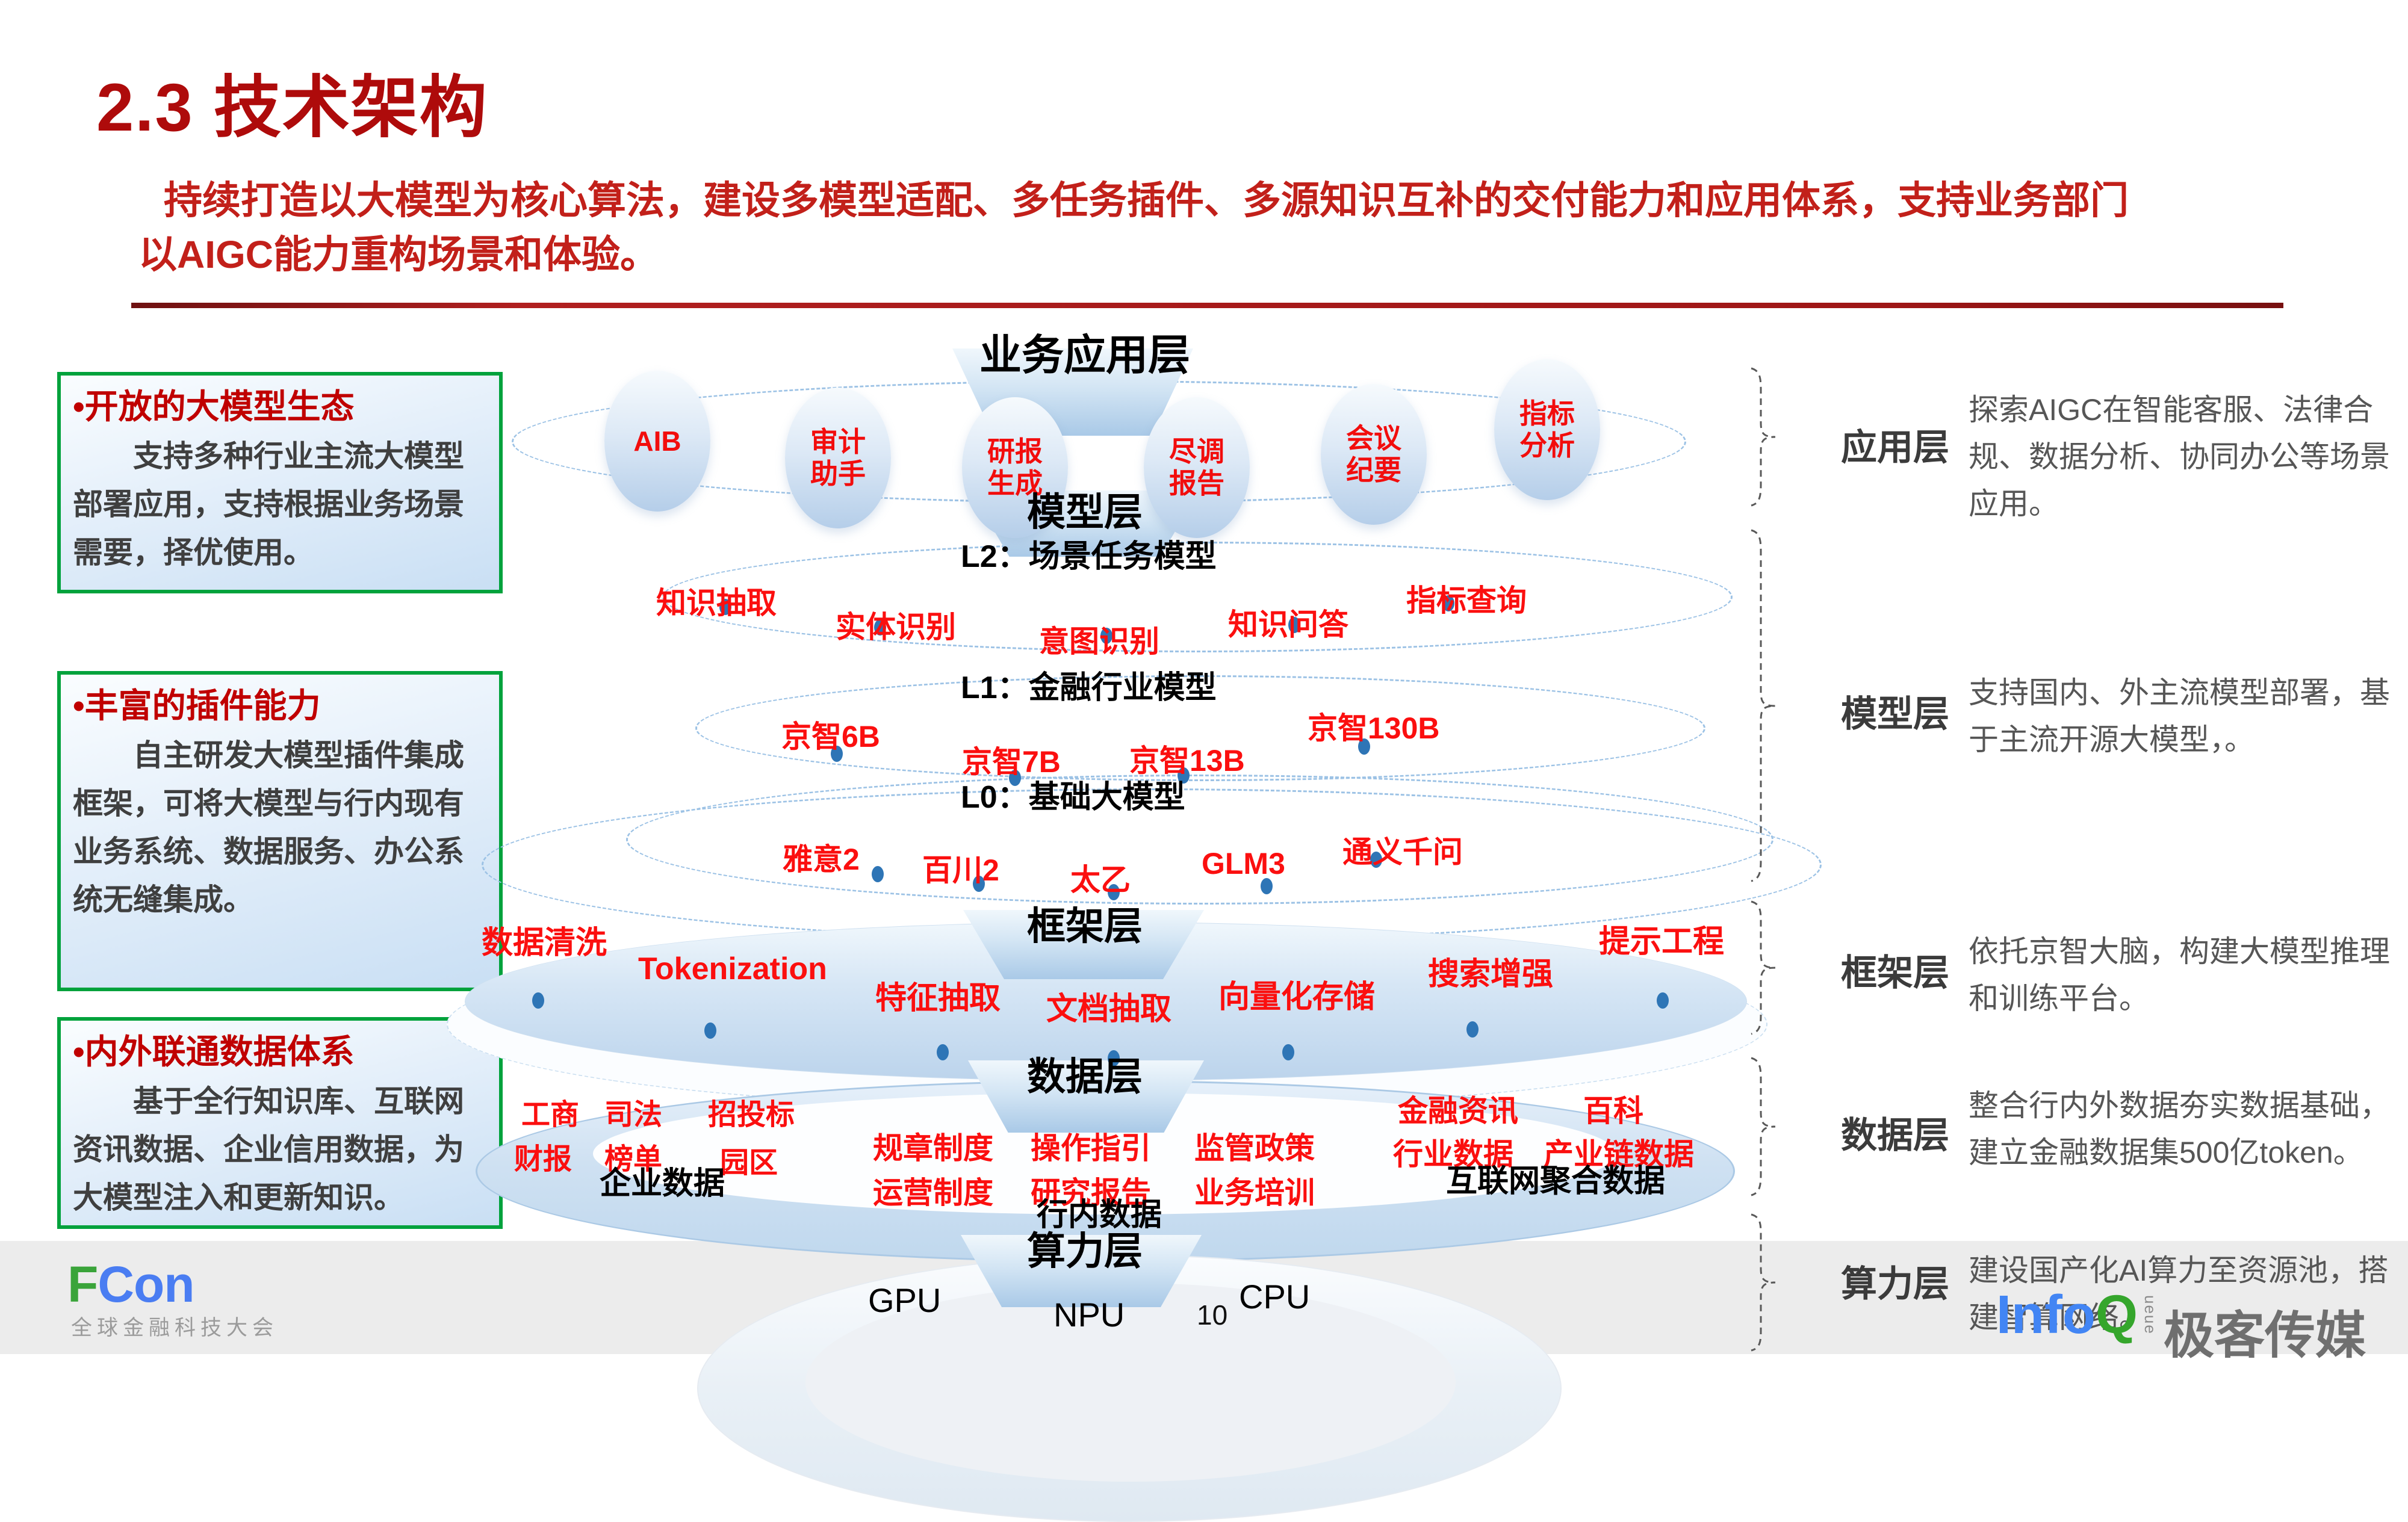  I want to click on app-ellipse-report-generation: 研报生成, so click(1015, 467).